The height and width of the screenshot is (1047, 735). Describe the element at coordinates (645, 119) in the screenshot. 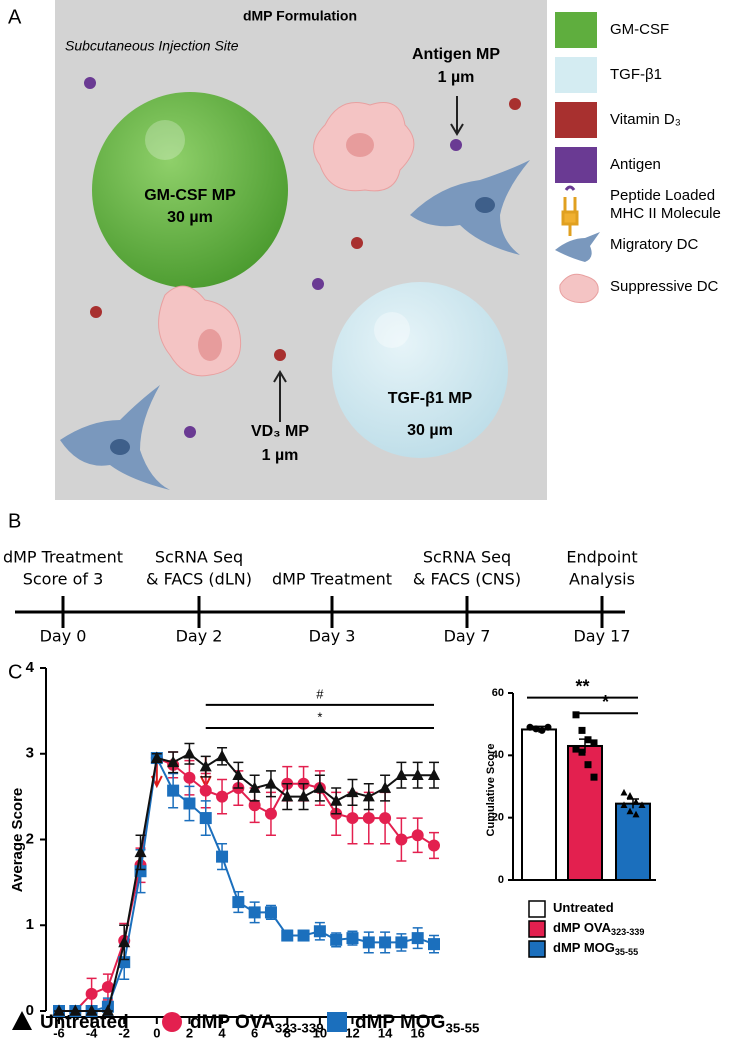

I see `legend-label: Vitamin D₃` at that location.